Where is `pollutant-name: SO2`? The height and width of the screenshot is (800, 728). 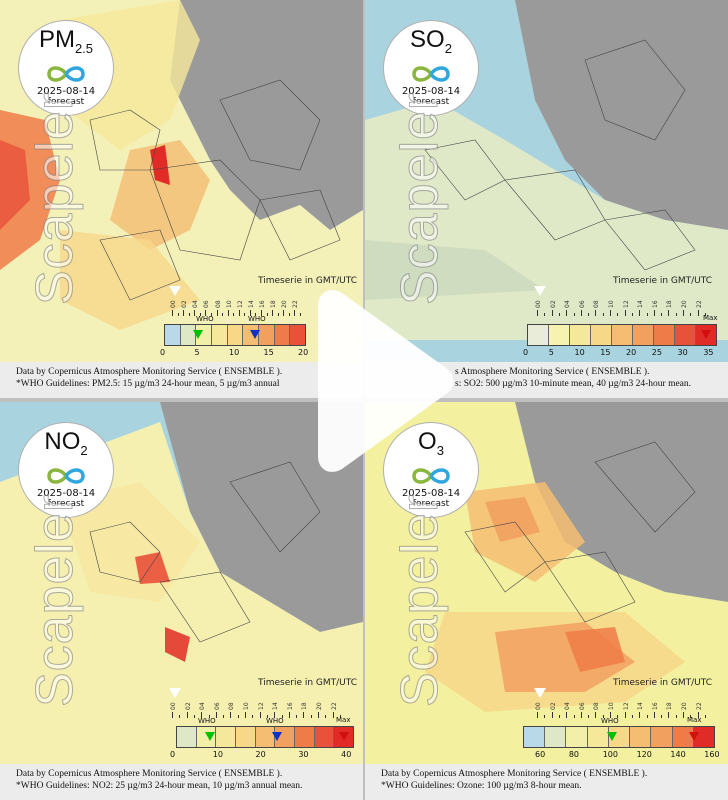
pollutant-name: SO2 is located at coordinates (431, 41).